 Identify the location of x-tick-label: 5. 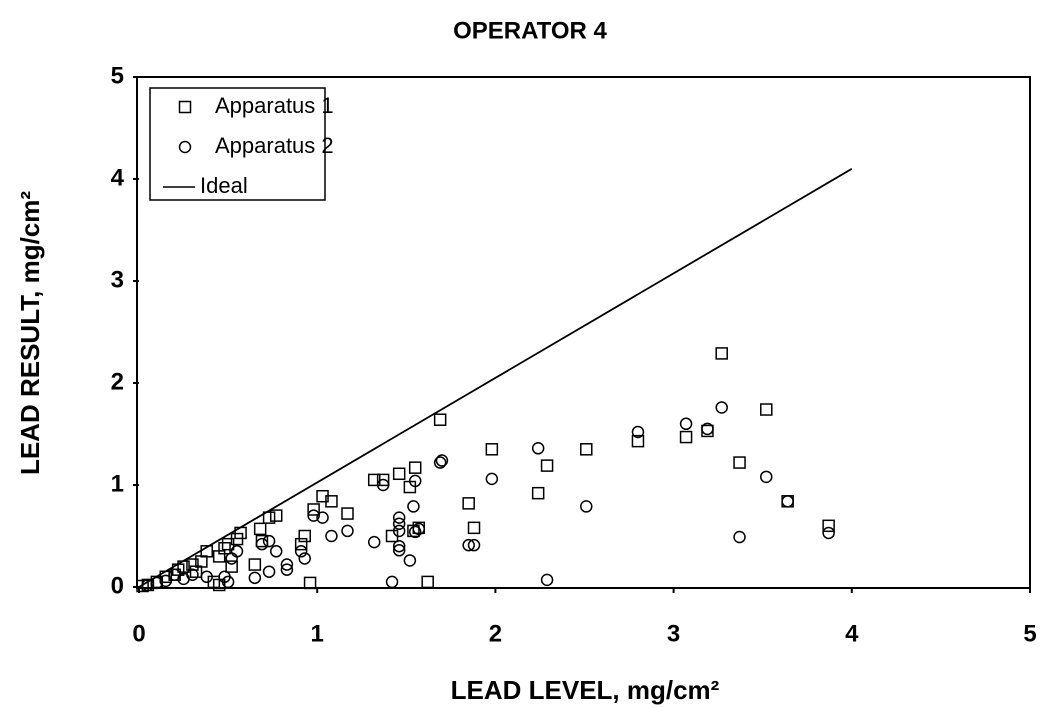
(1029, 633).